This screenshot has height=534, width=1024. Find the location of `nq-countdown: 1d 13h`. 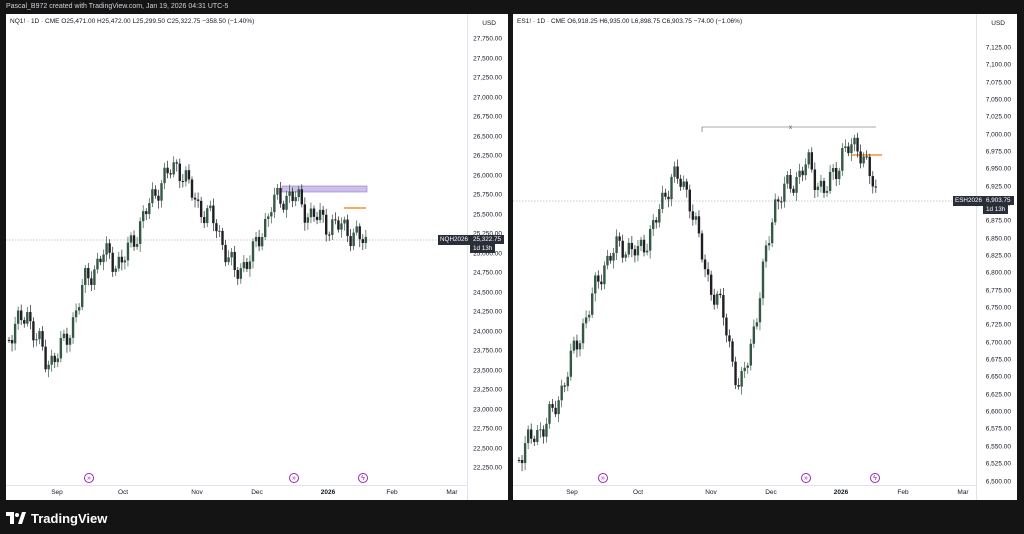

nq-countdown: 1d 13h is located at coordinates (483, 248).